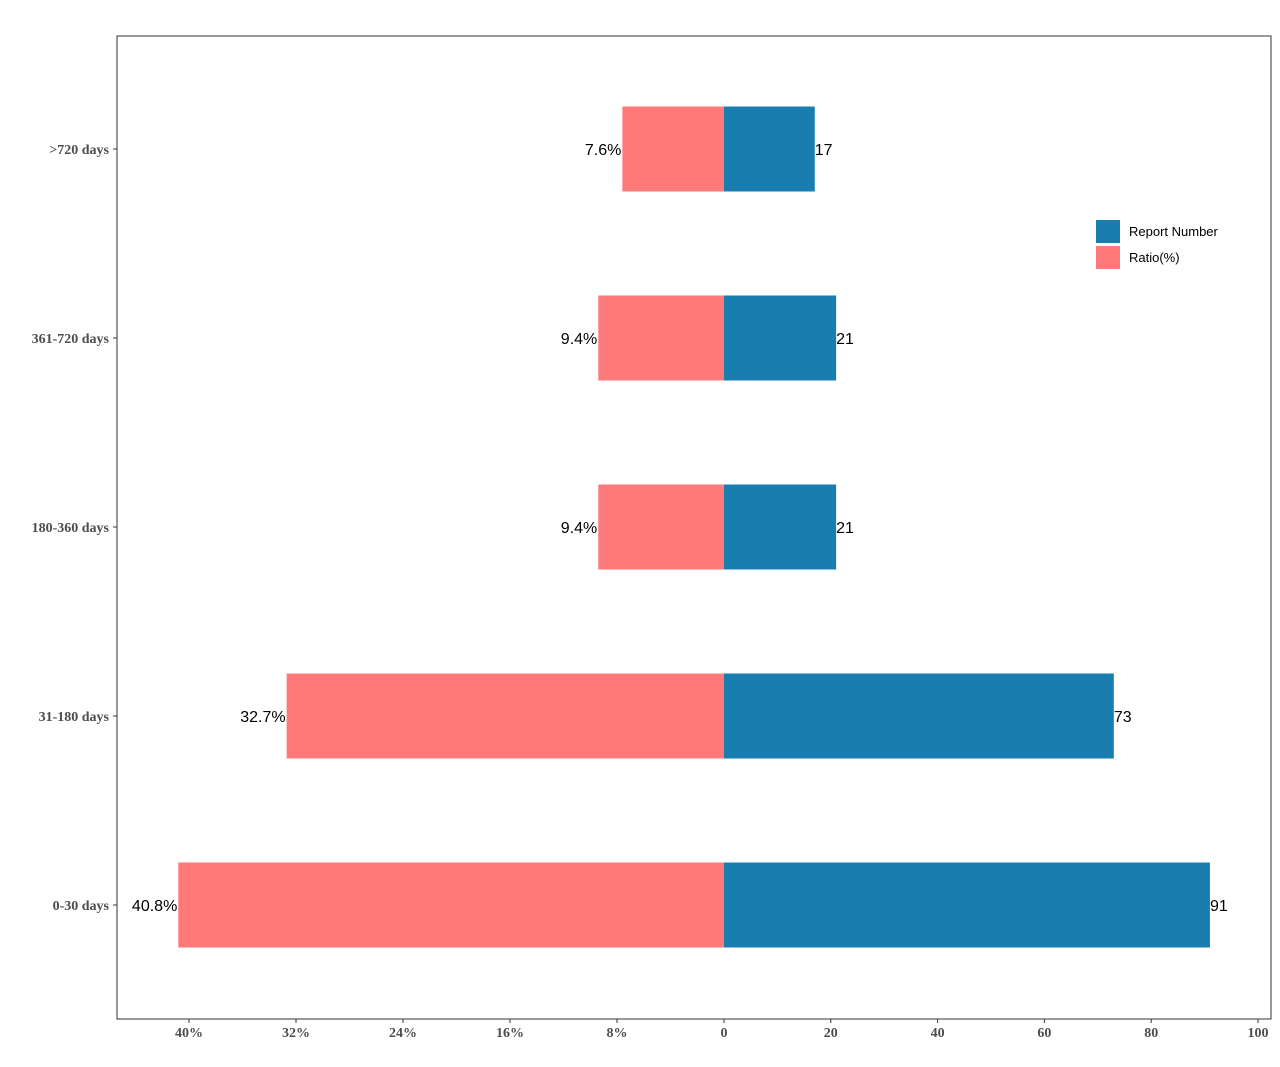  What do you see at coordinates (79, 150) in the screenshot?
I see `y-tick-label: >720 days` at bounding box center [79, 150].